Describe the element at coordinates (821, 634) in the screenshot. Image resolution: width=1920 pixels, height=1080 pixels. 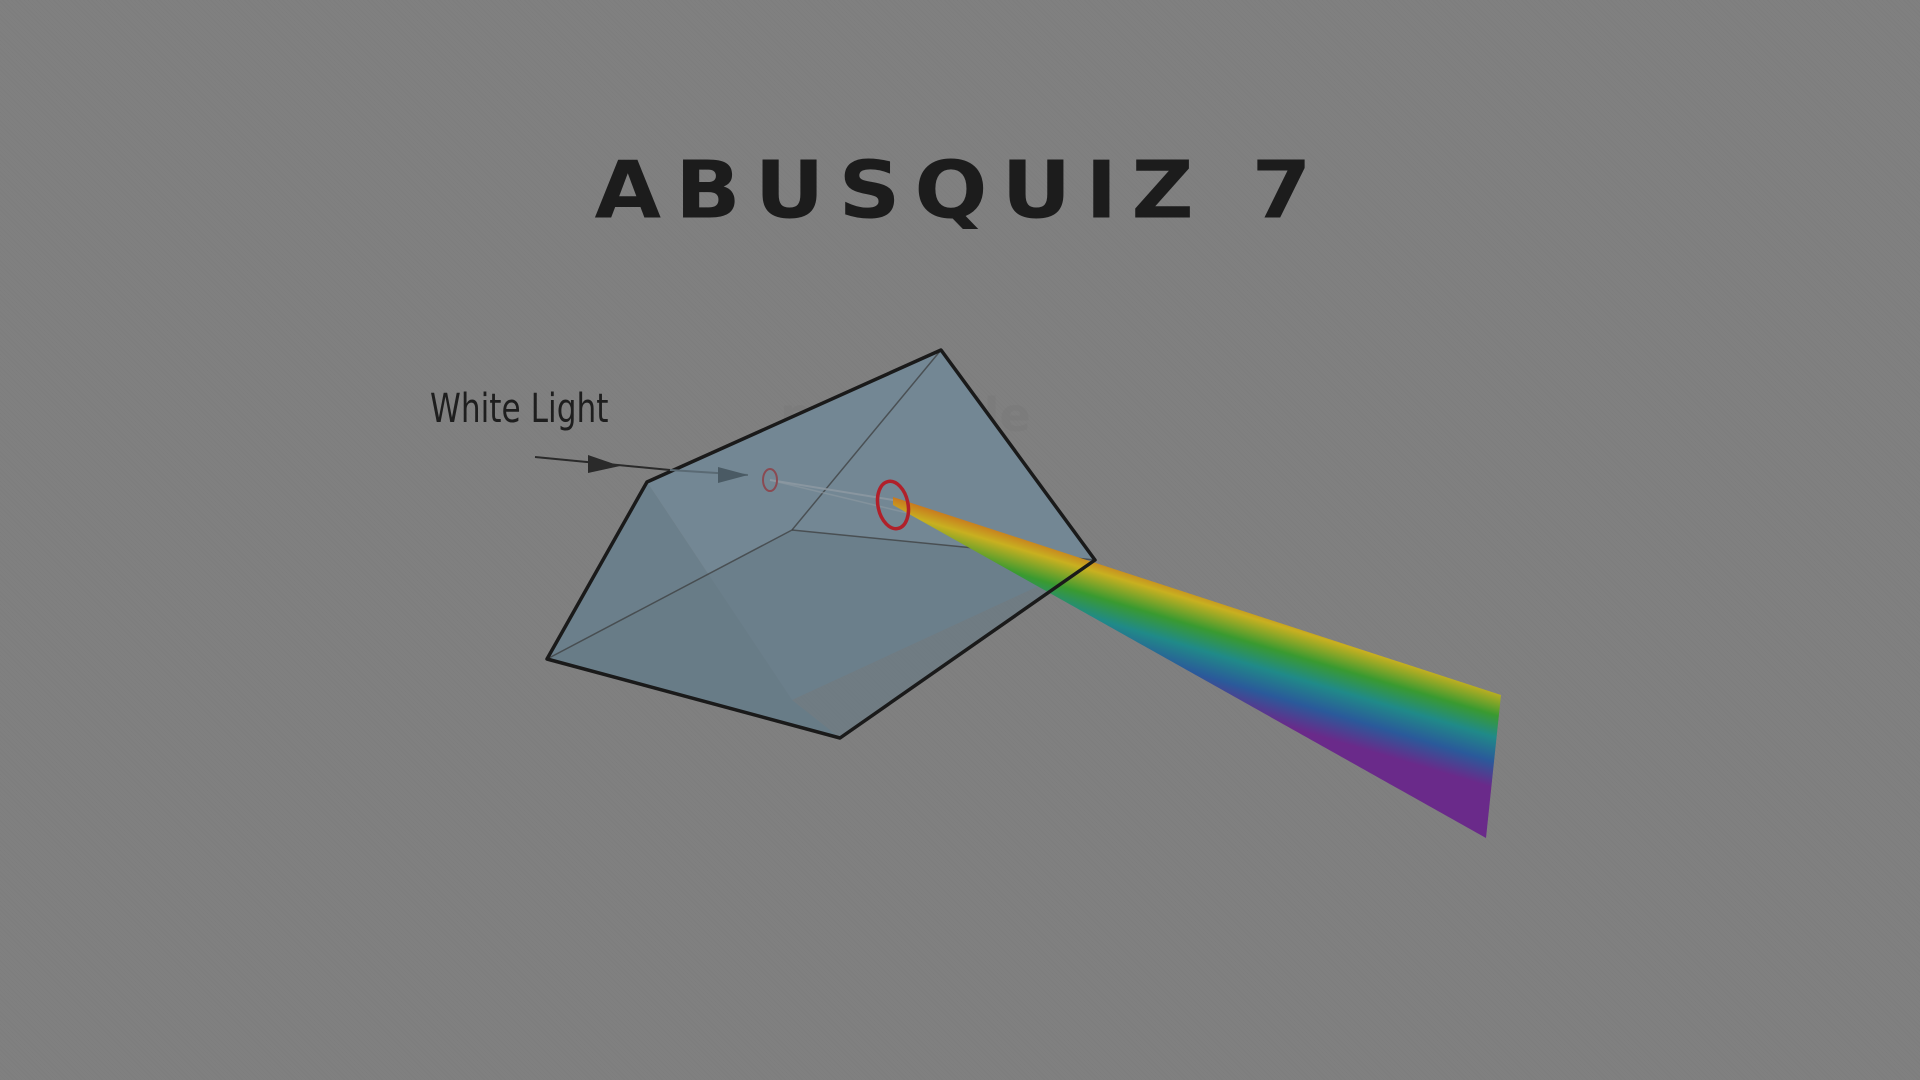
I see `prism-bottom-face` at that location.